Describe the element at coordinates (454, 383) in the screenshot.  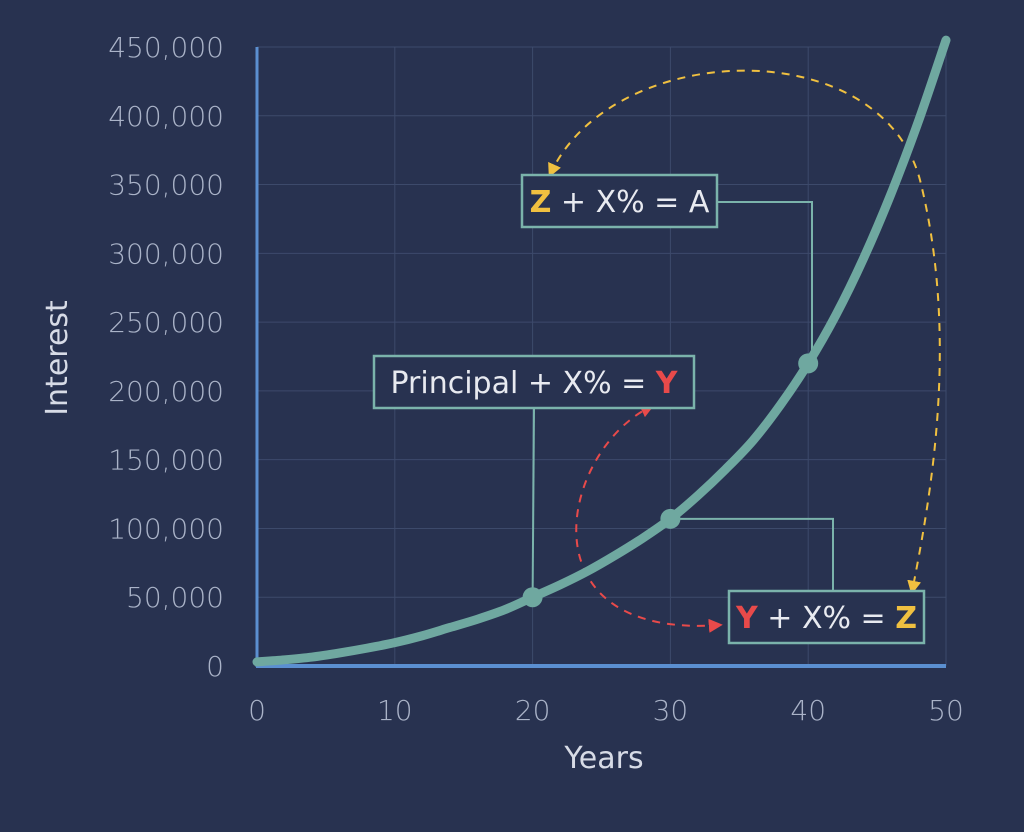
I see `annotation-text-part: Principal` at that location.